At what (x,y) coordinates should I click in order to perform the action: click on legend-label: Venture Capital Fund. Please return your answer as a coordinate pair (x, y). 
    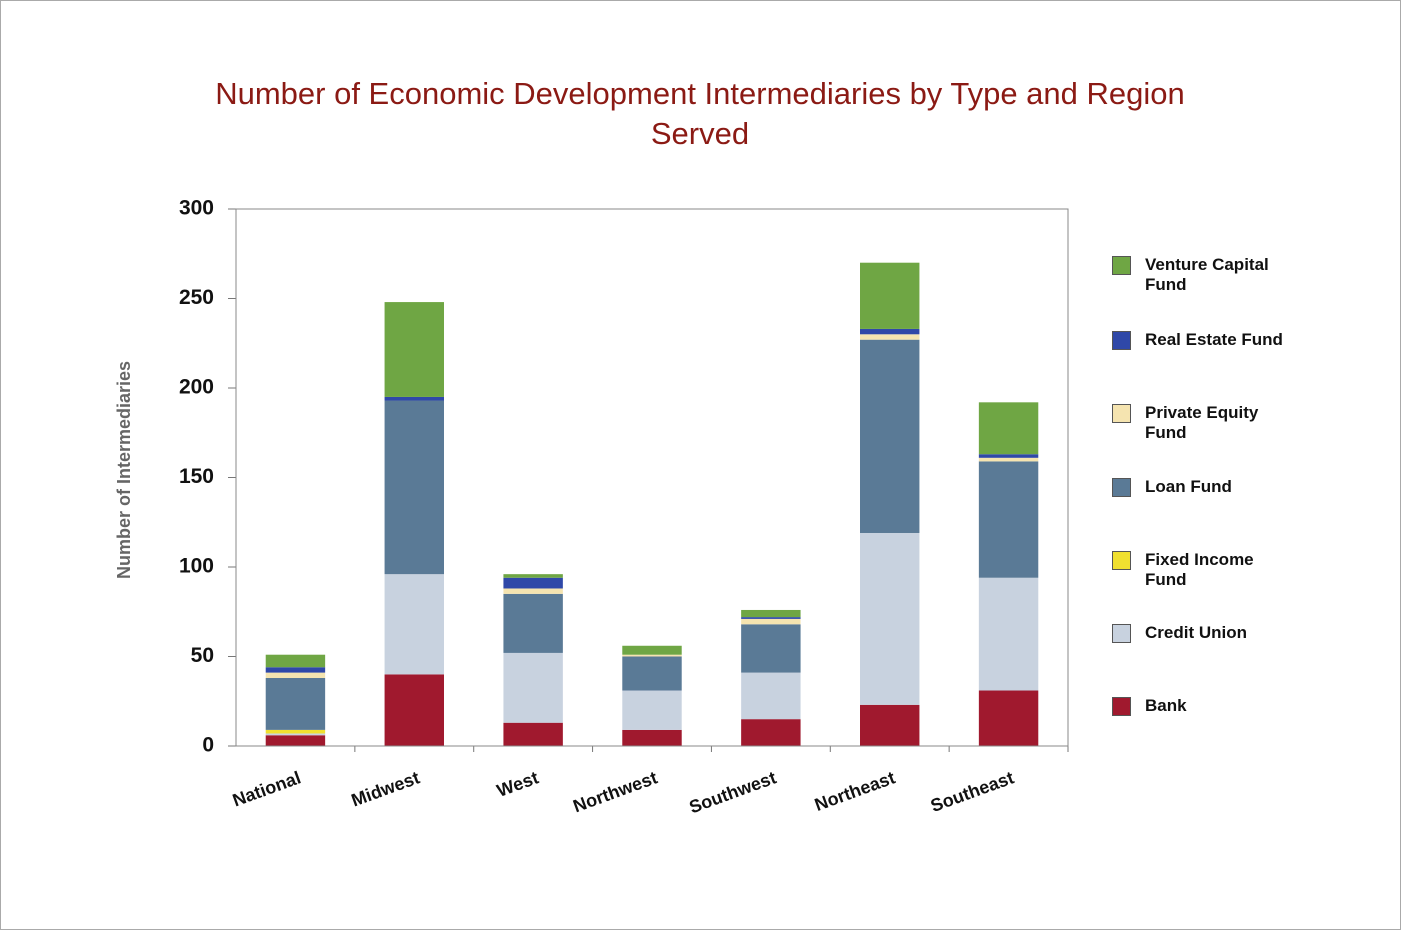
    Looking at the image, I should click on (1207, 274).